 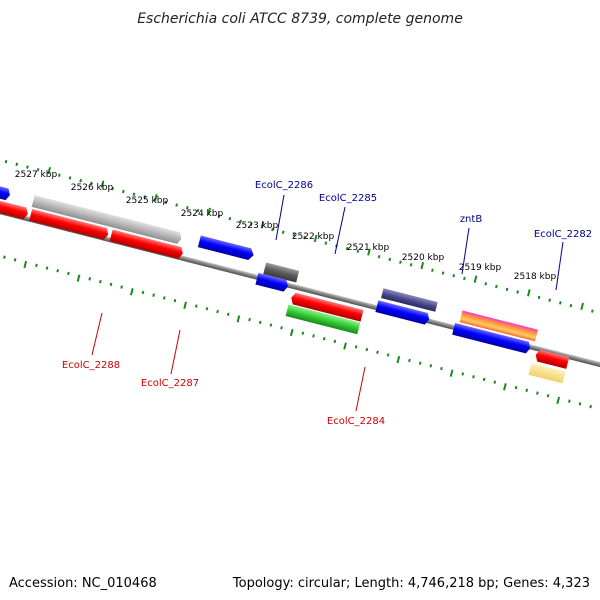 What do you see at coordinates (257, 226) in the screenshot?
I see `tick-label: 2523 kbp` at bounding box center [257, 226].